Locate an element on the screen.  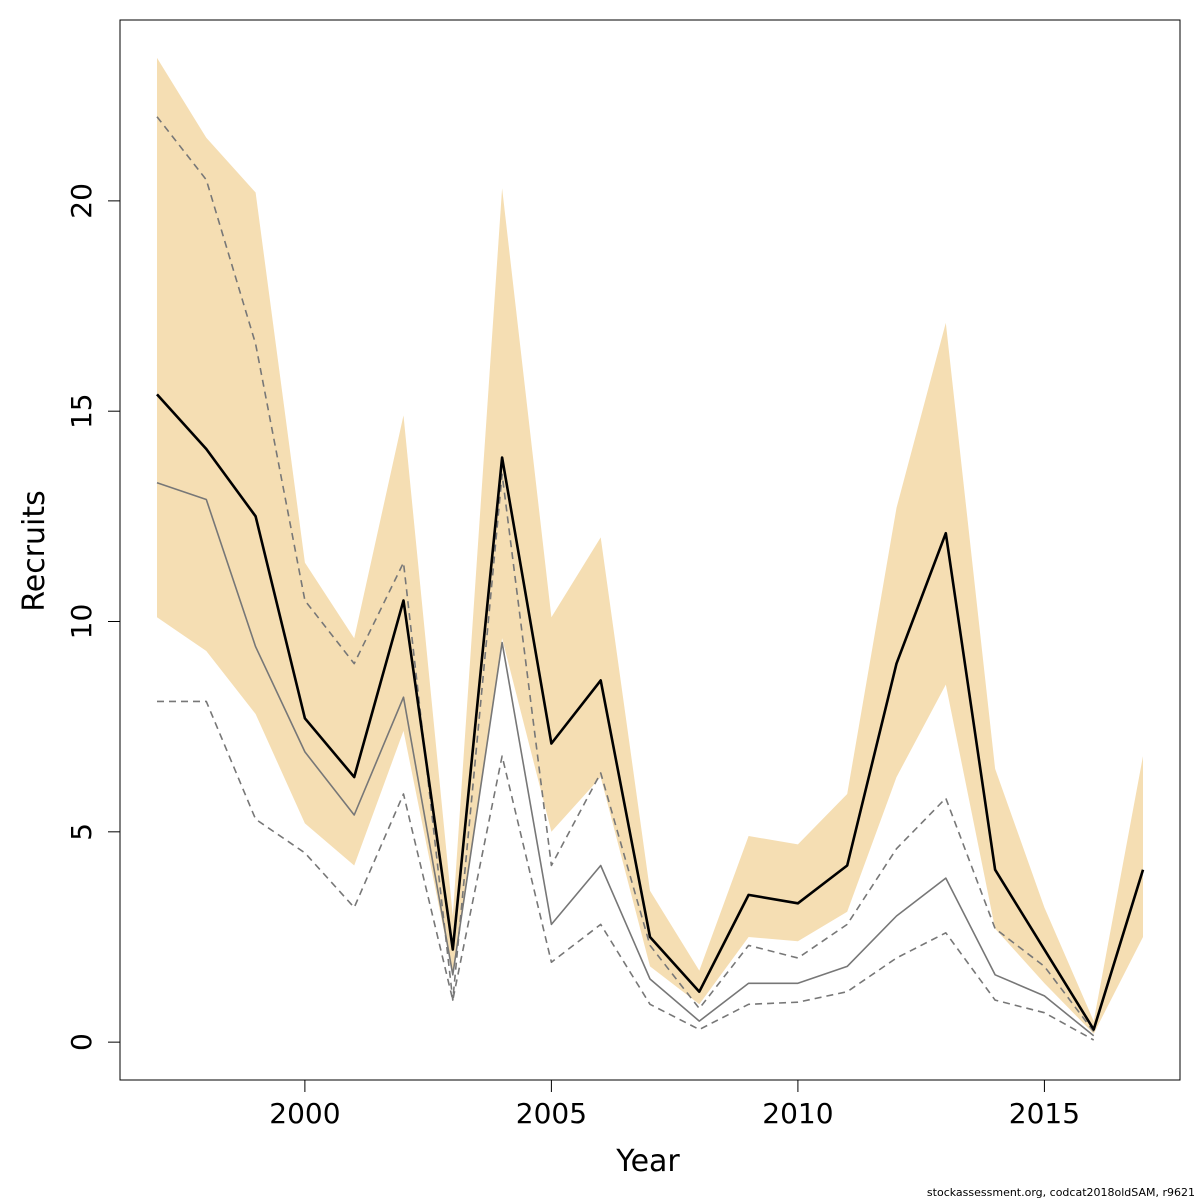
y-tick-label-0: 0 is located at coordinates (81, 1042).